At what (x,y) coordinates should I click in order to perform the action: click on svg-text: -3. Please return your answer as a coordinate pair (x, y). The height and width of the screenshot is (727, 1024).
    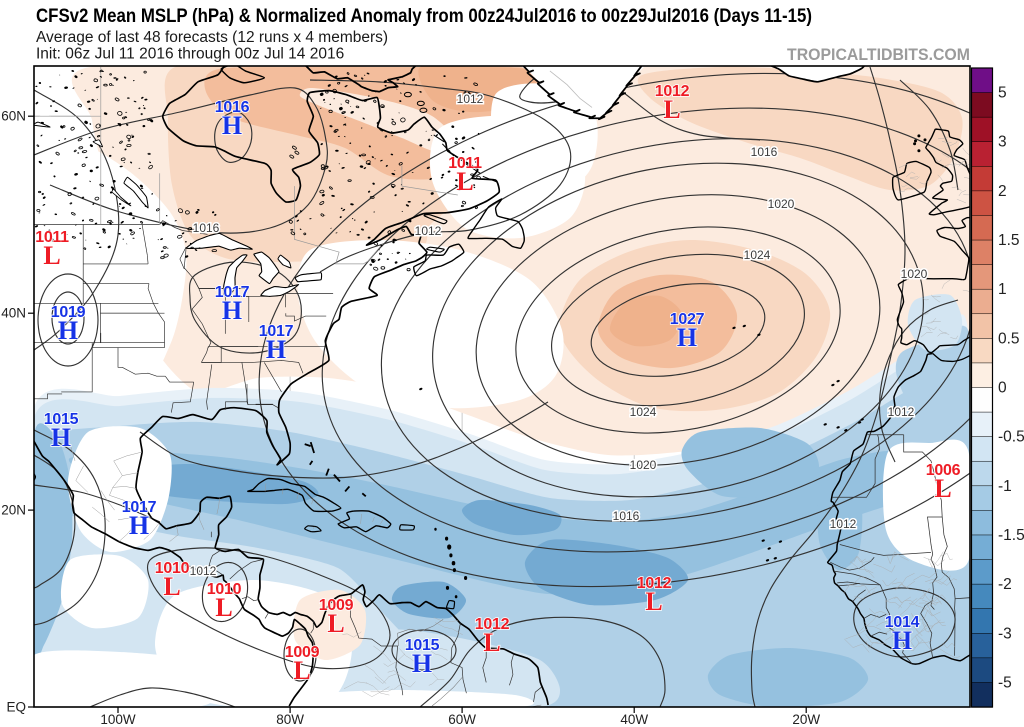
    Looking at the image, I should click on (1005, 633).